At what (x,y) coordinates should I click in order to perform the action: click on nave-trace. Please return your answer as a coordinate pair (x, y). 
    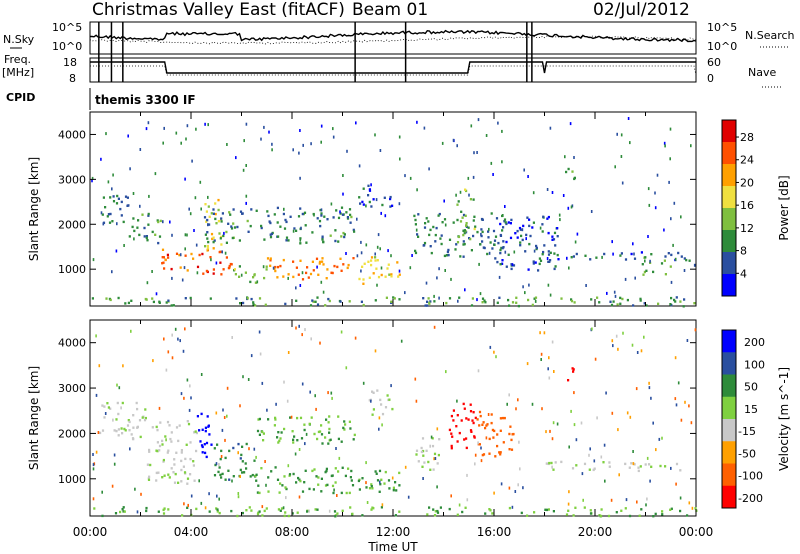
    Looking at the image, I should click on (393, 70).